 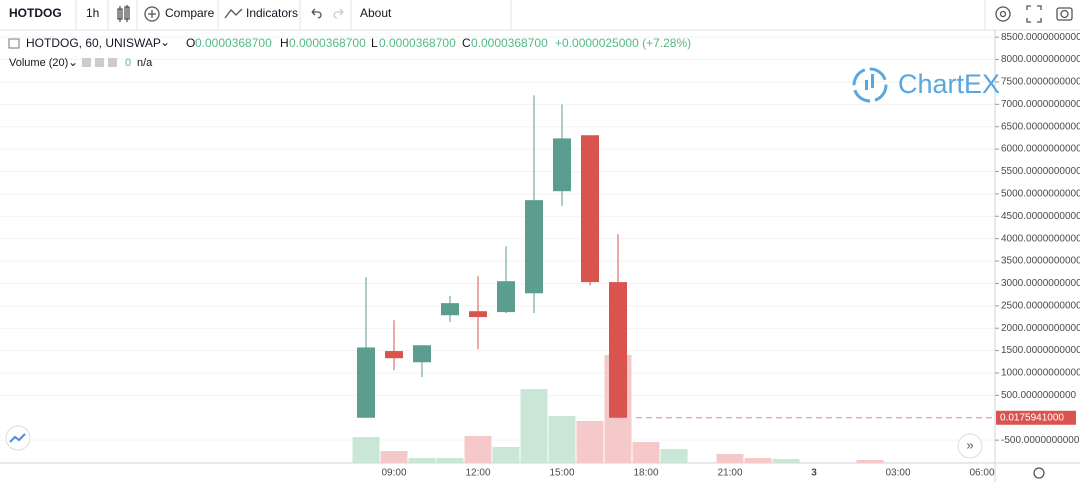 What do you see at coordinates (93, 43) in the screenshot?
I see `legend-title: HOTDOG, 60, UNISWAP` at bounding box center [93, 43].